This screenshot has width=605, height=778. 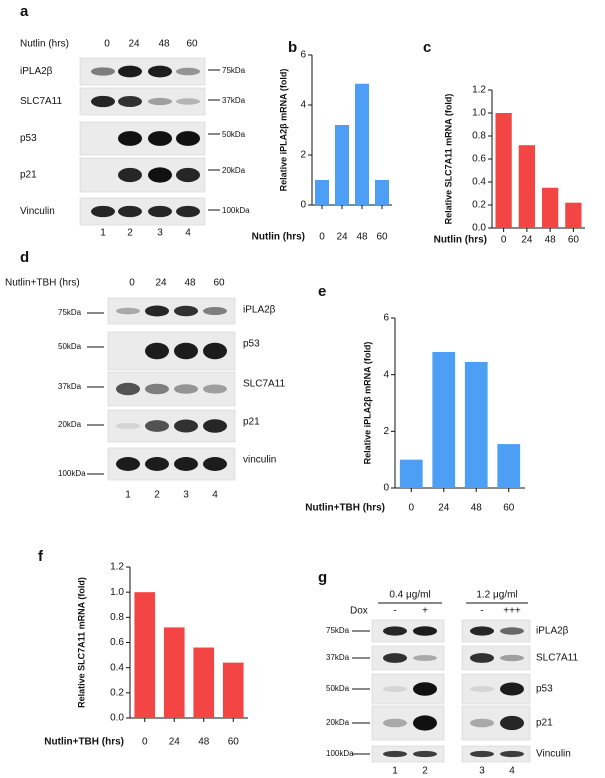 I want to click on marker-label: 20kDa, so click(x=338, y=722).